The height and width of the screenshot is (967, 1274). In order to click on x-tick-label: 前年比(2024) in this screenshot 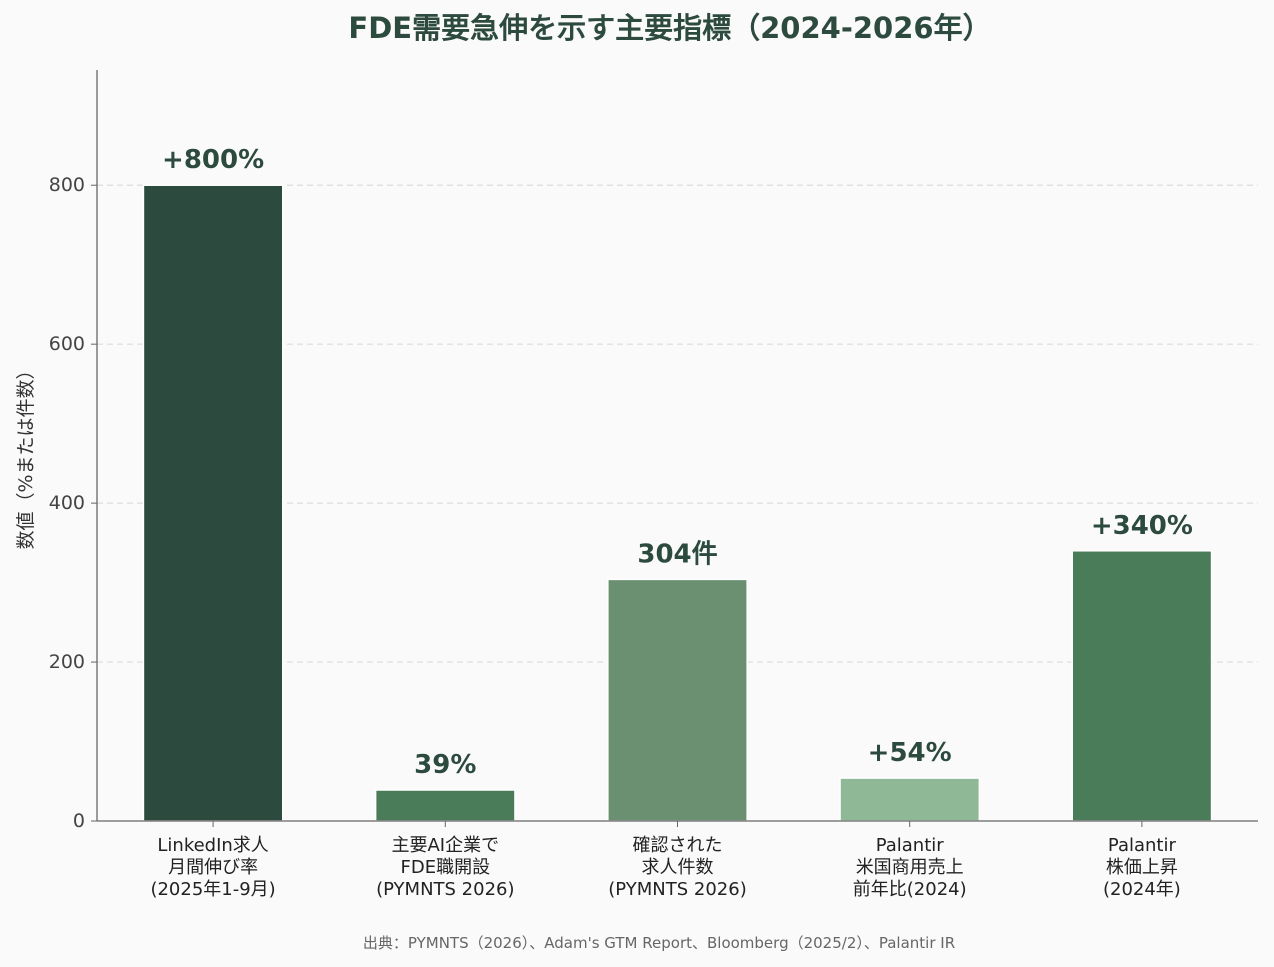, I will do `click(910, 889)`.